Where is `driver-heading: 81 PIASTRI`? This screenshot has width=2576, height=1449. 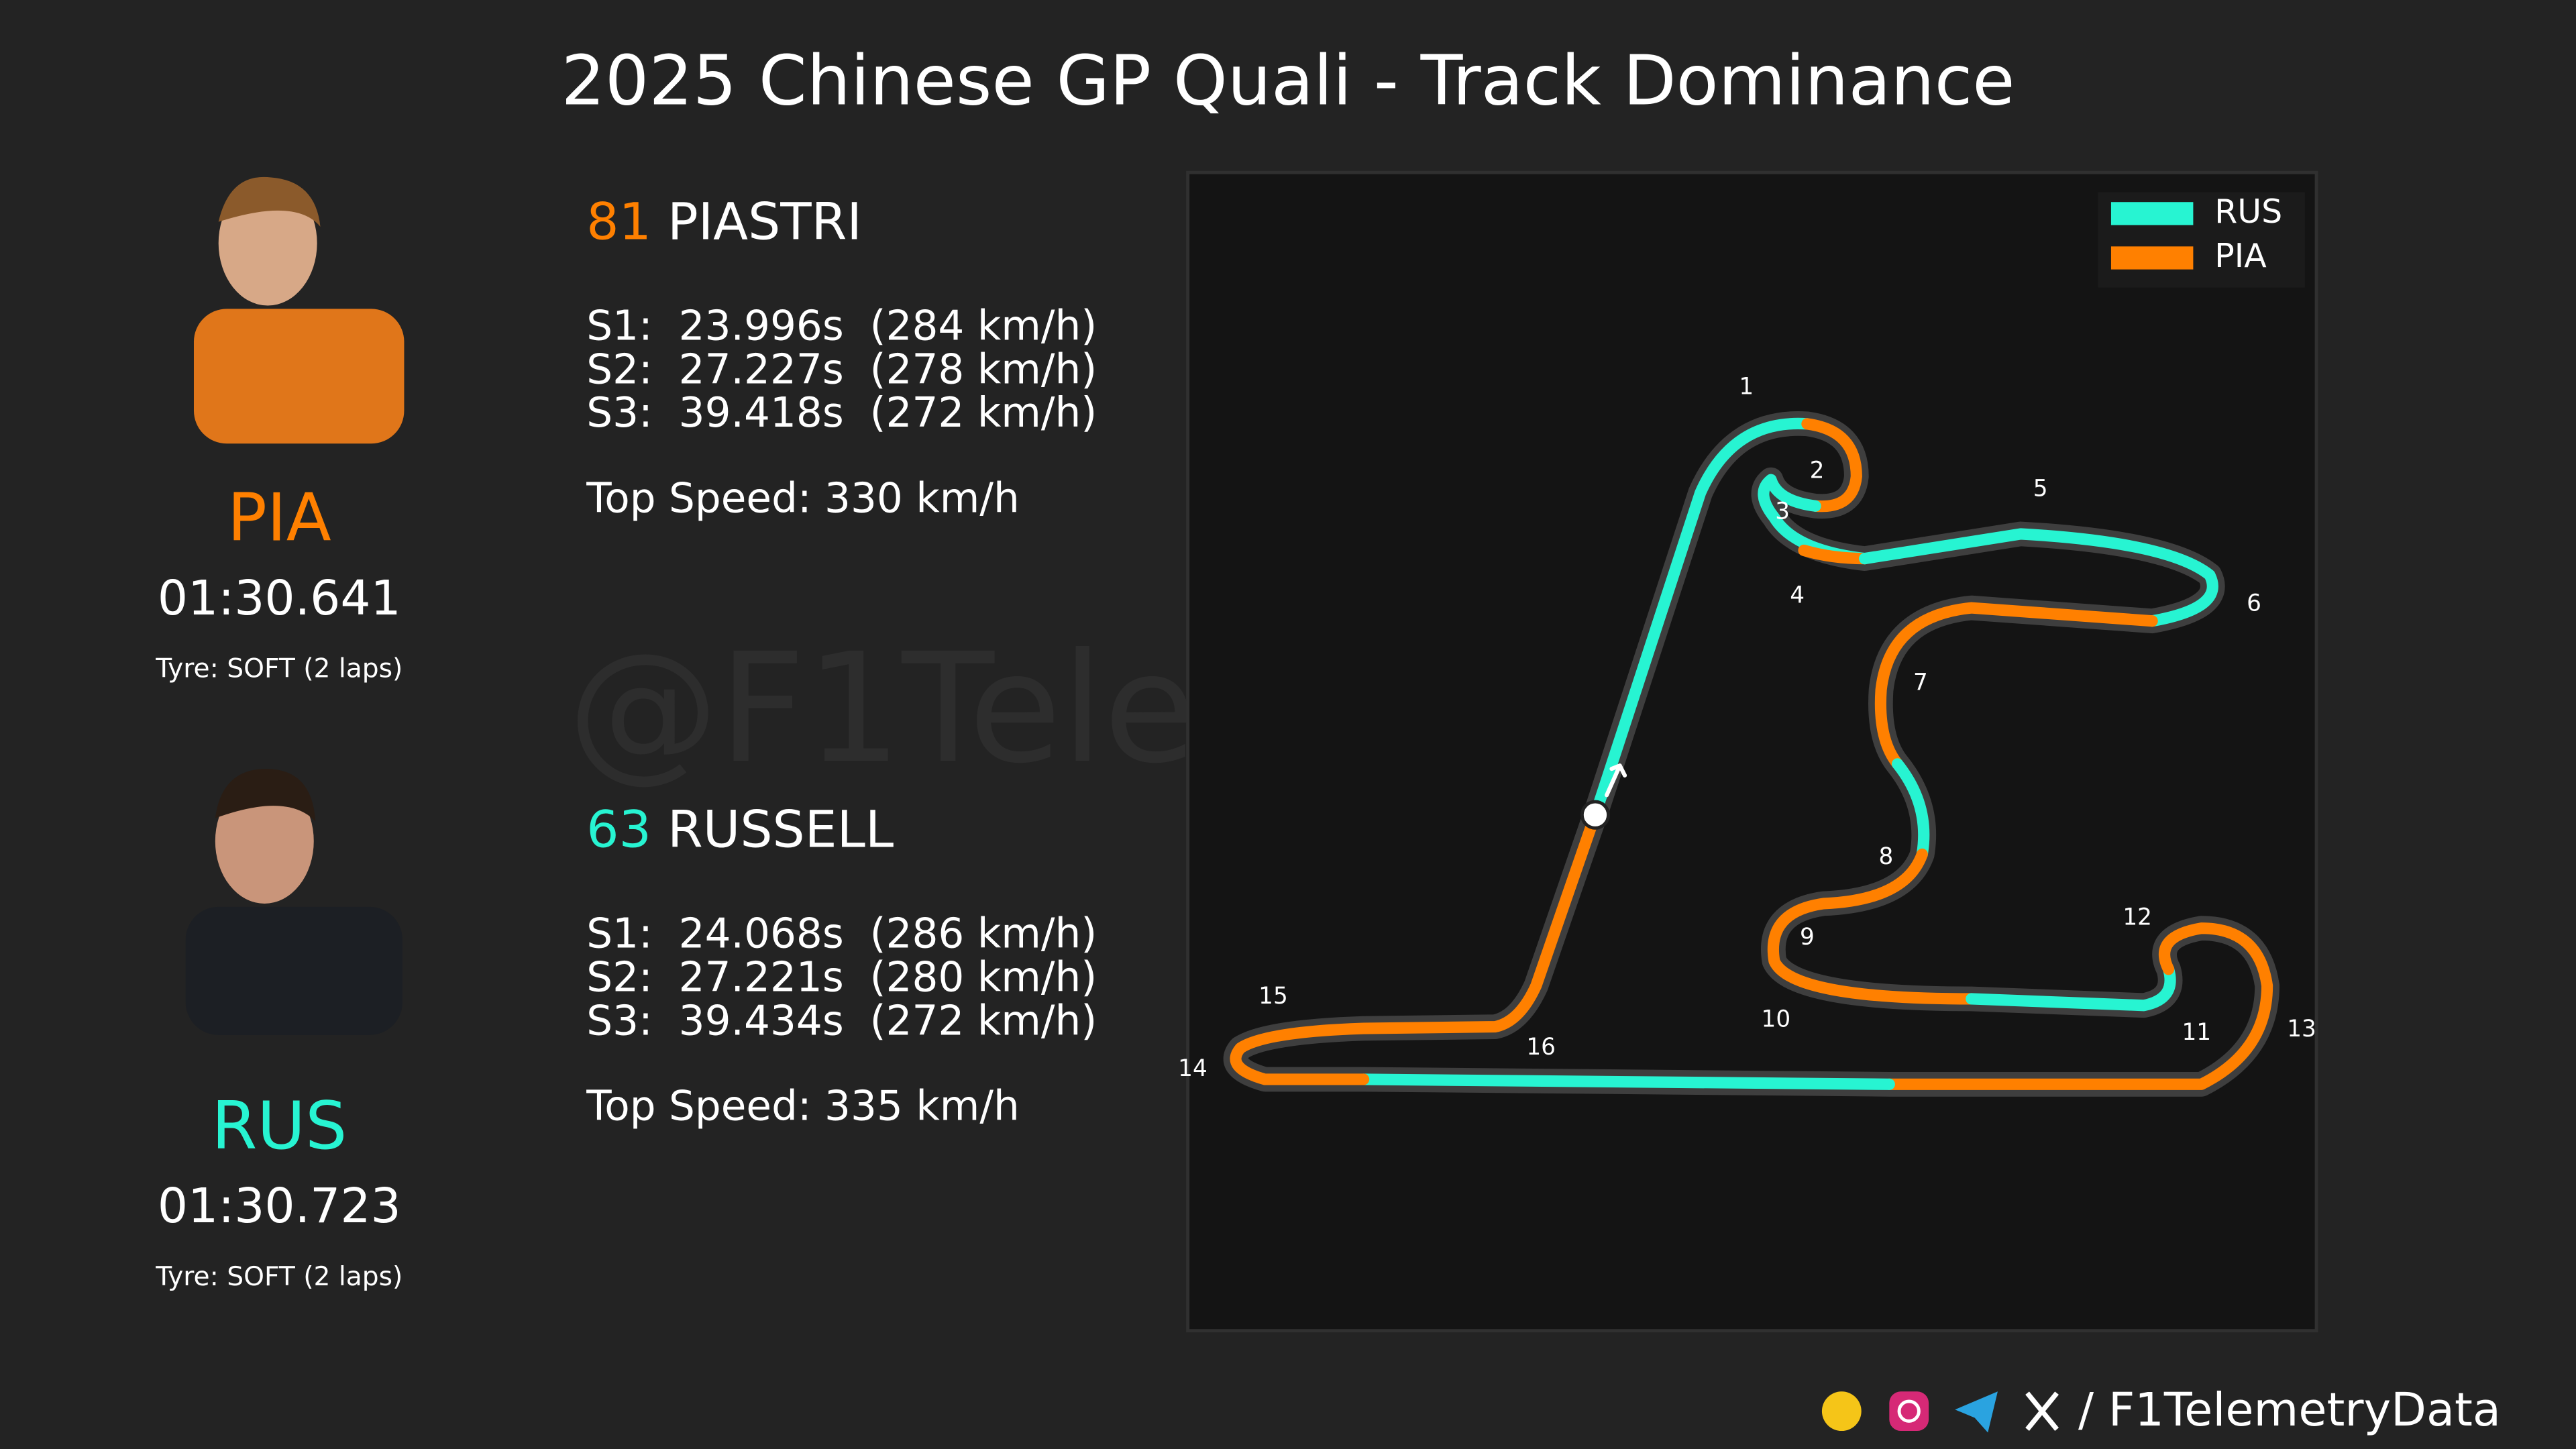
driver-heading: 81 PIASTRI is located at coordinates (723, 221).